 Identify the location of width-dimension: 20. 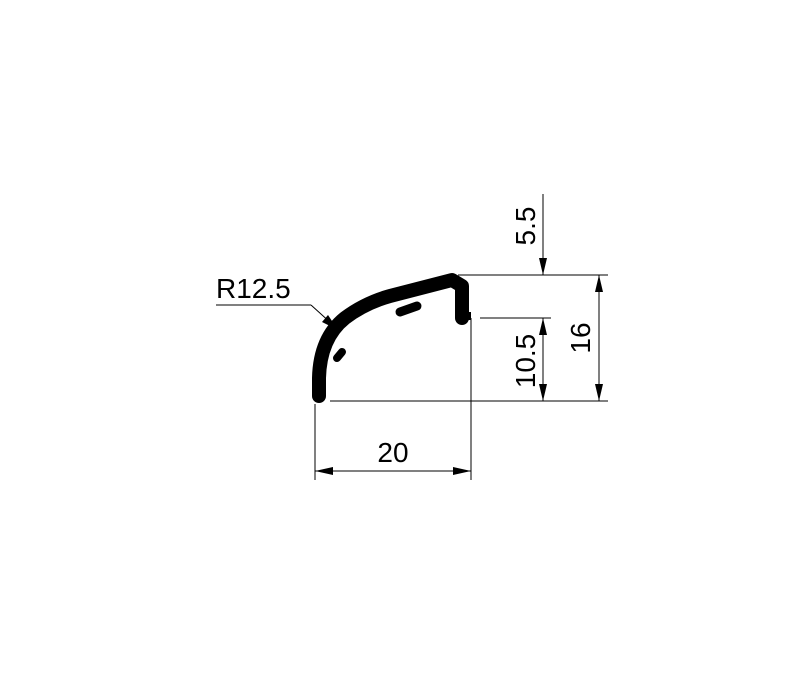
(393, 399).